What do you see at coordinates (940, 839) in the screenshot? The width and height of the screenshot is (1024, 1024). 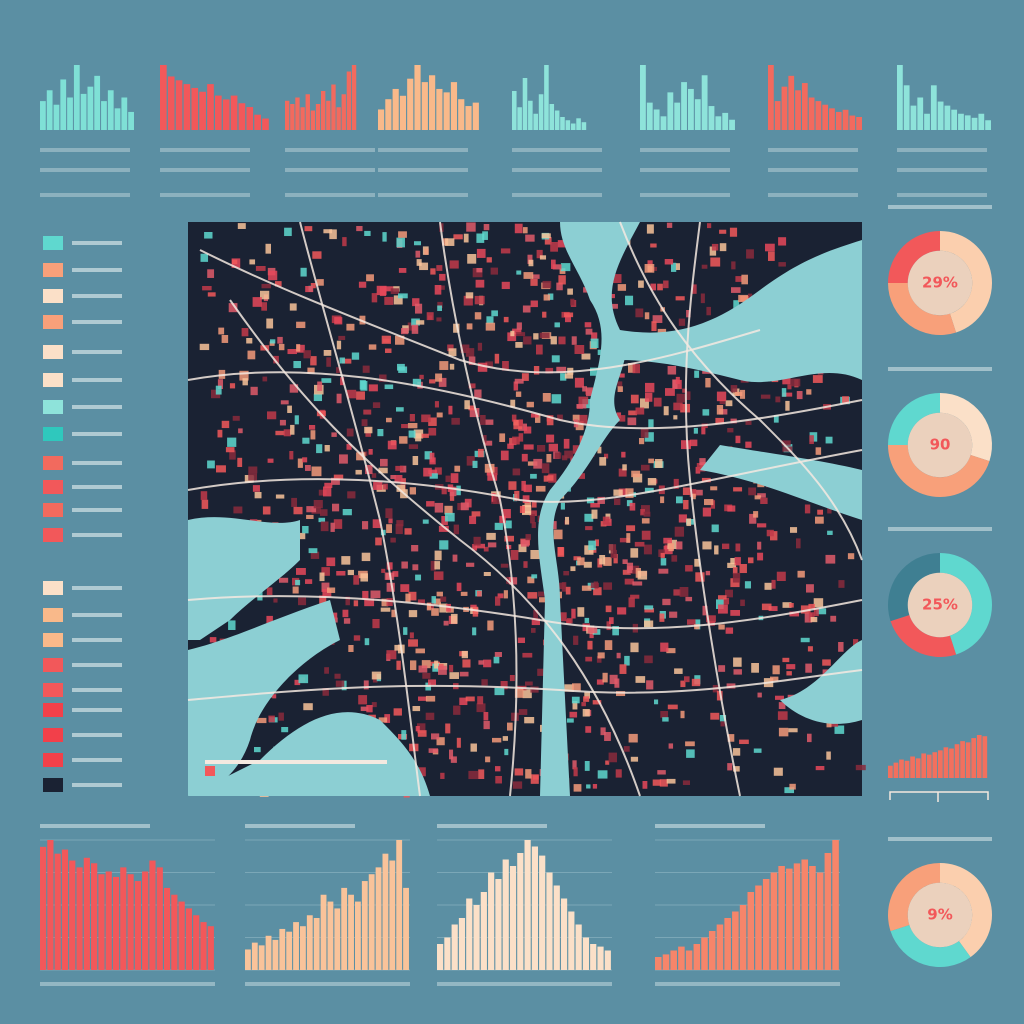 I see `donut-title-placeholder` at bounding box center [940, 839].